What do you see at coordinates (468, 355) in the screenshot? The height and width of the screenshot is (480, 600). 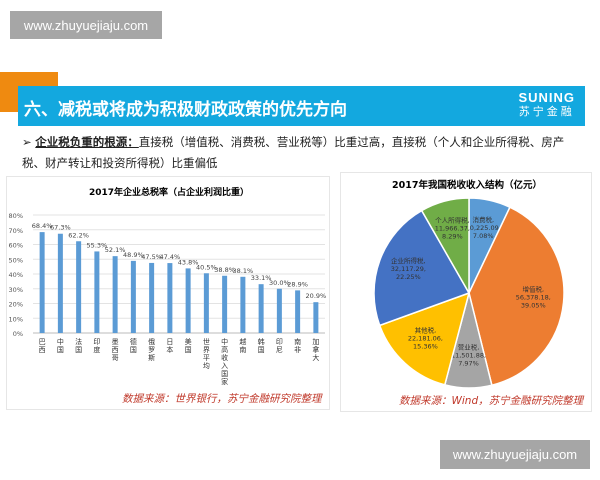 I see `slice-label: 营业税, 11,501.88, 7.97%` at bounding box center [468, 355].